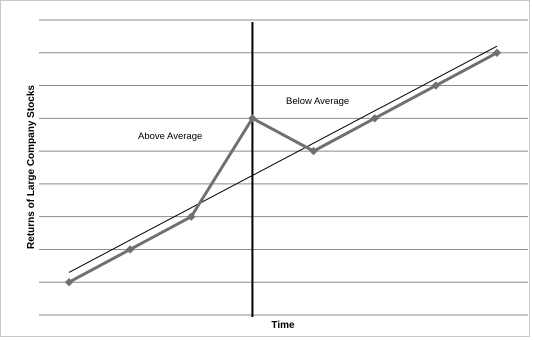  What do you see at coordinates (317, 101) in the screenshot?
I see `annotation-below-average: Below Average` at bounding box center [317, 101].